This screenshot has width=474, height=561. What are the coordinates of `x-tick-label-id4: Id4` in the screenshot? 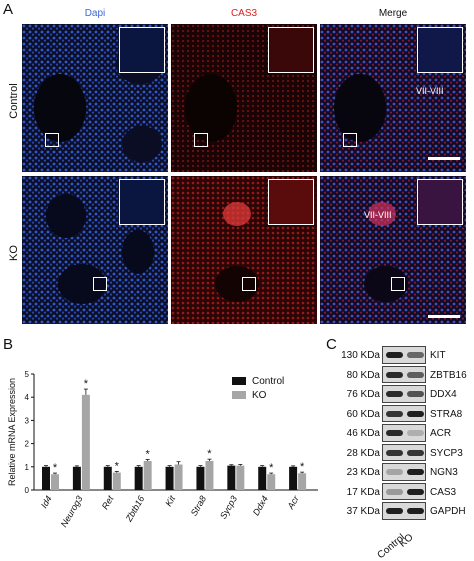 It's located at (46, 502).